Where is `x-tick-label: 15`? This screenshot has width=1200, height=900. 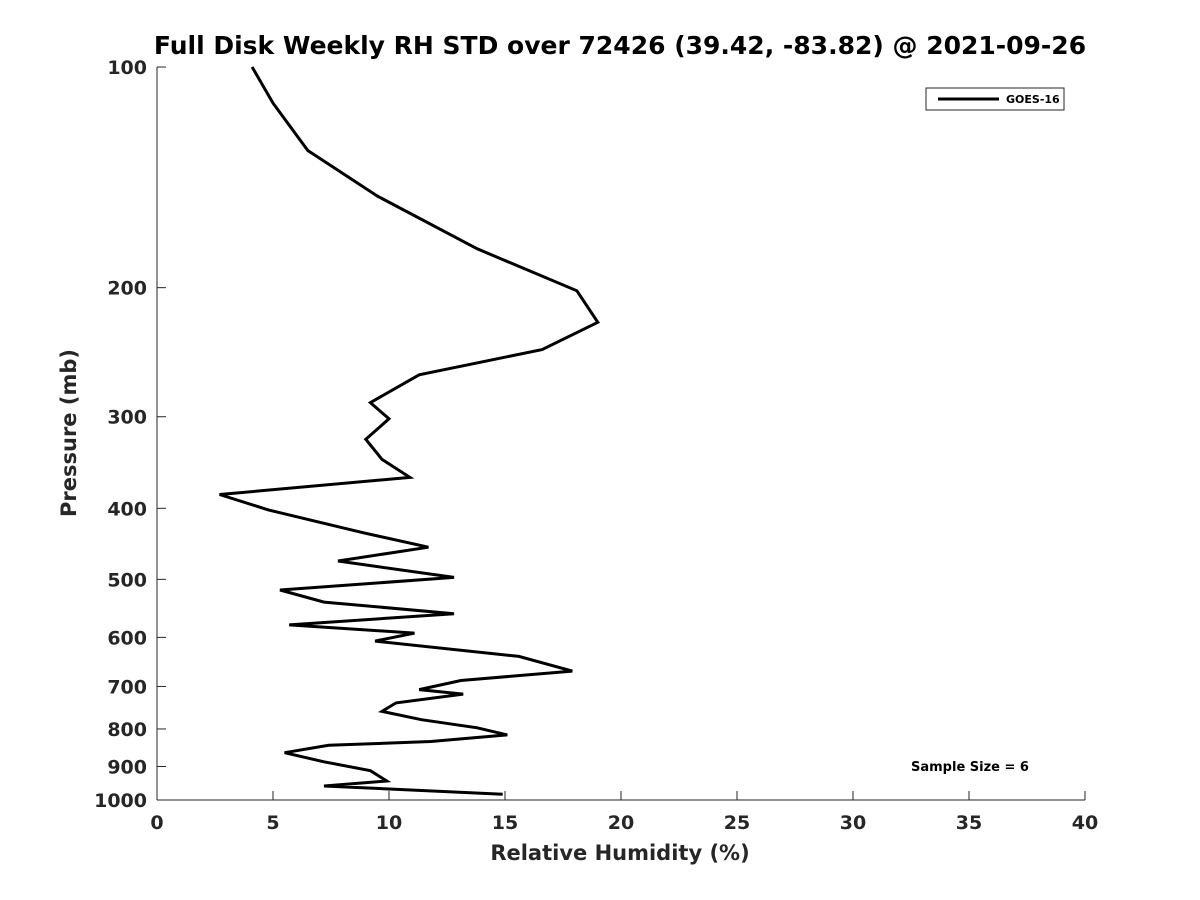
x-tick-label: 15 is located at coordinates (505, 823).